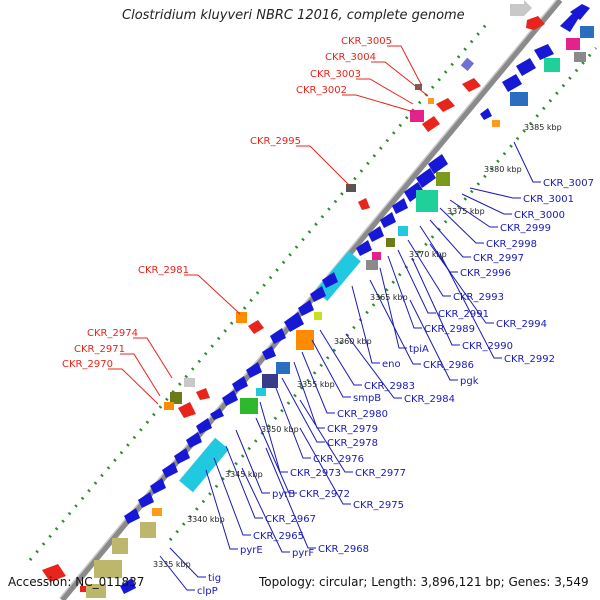  Describe the element at coordinates (539, 215) in the screenshot. I see `reverse-gene-label: CKR_3000` at that location.